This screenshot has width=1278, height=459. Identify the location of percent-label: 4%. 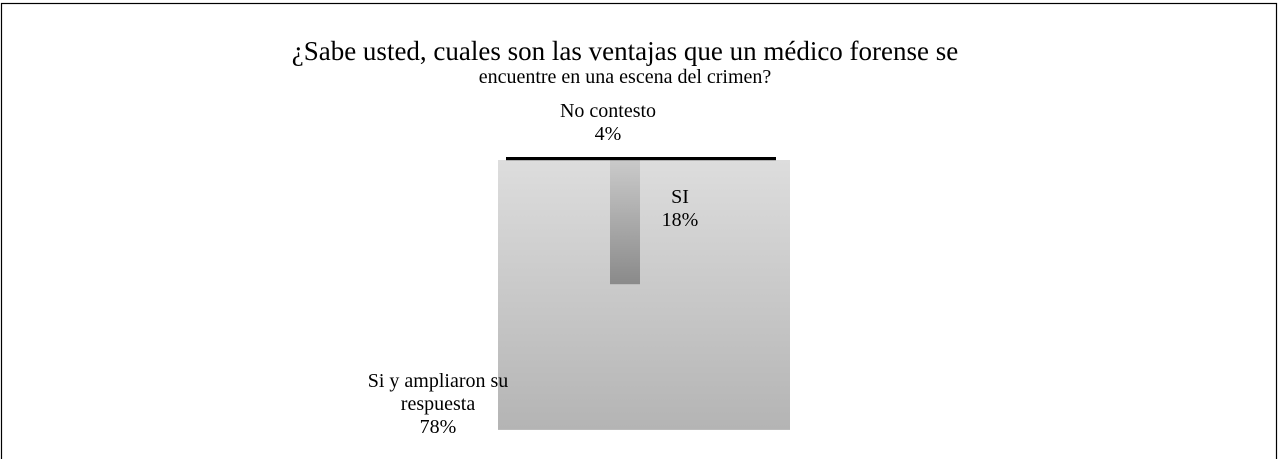
(608, 134).